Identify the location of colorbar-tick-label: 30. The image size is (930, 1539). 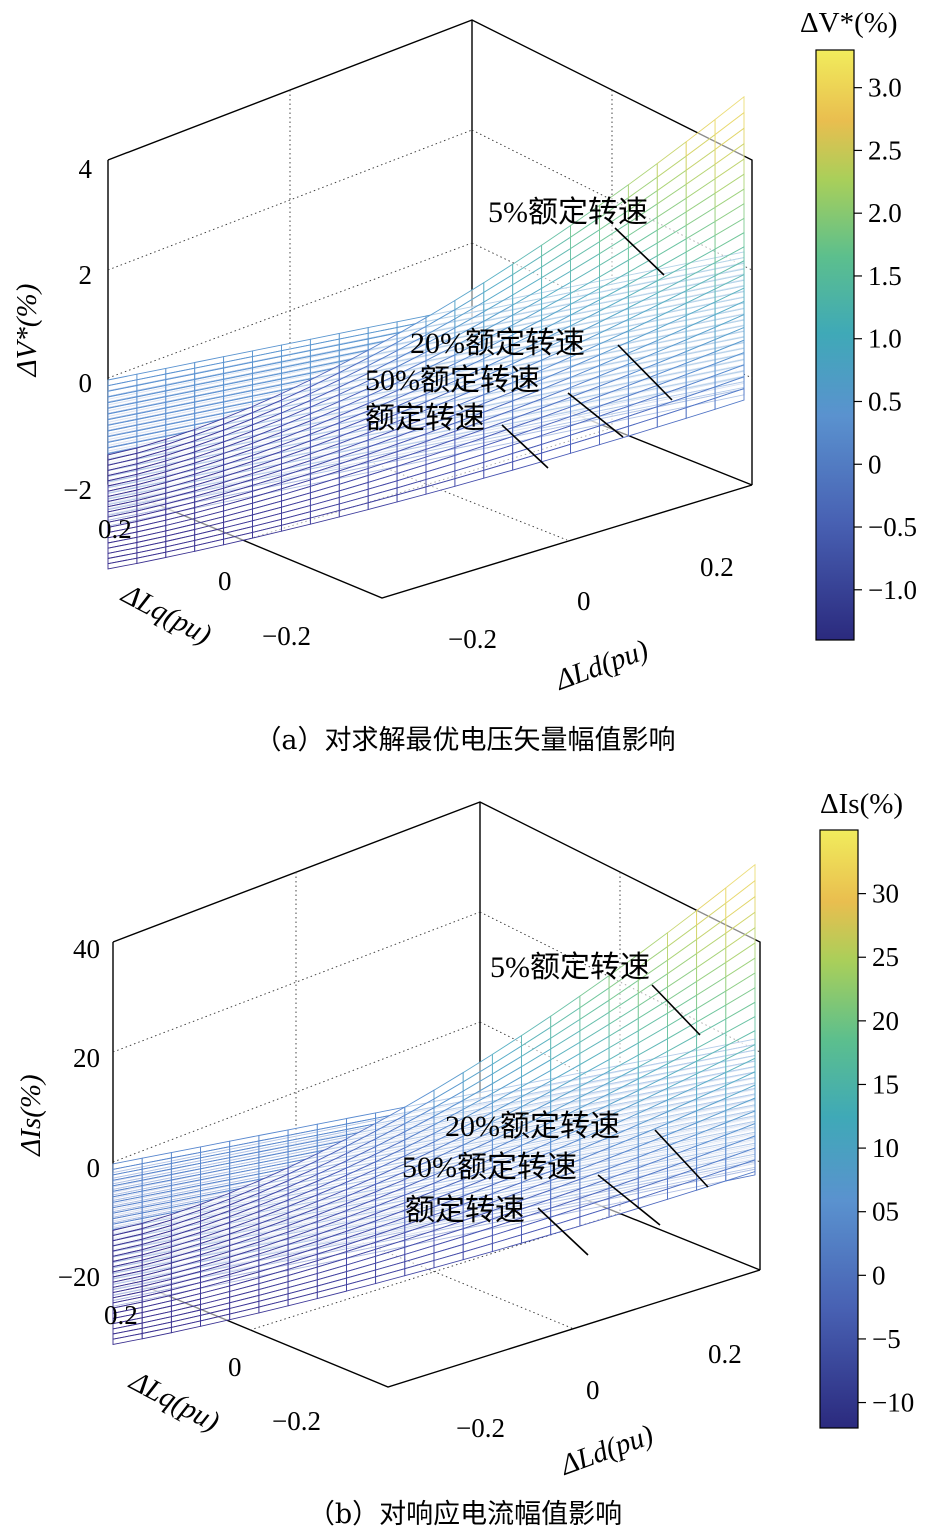
(885, 894).